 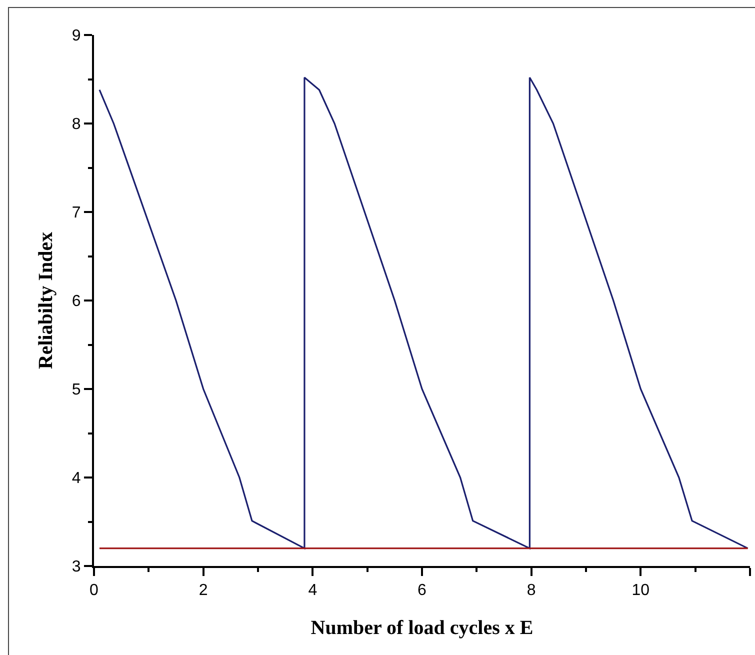 I want to click on y-tick-label: 4, so click(x=76, y=479).